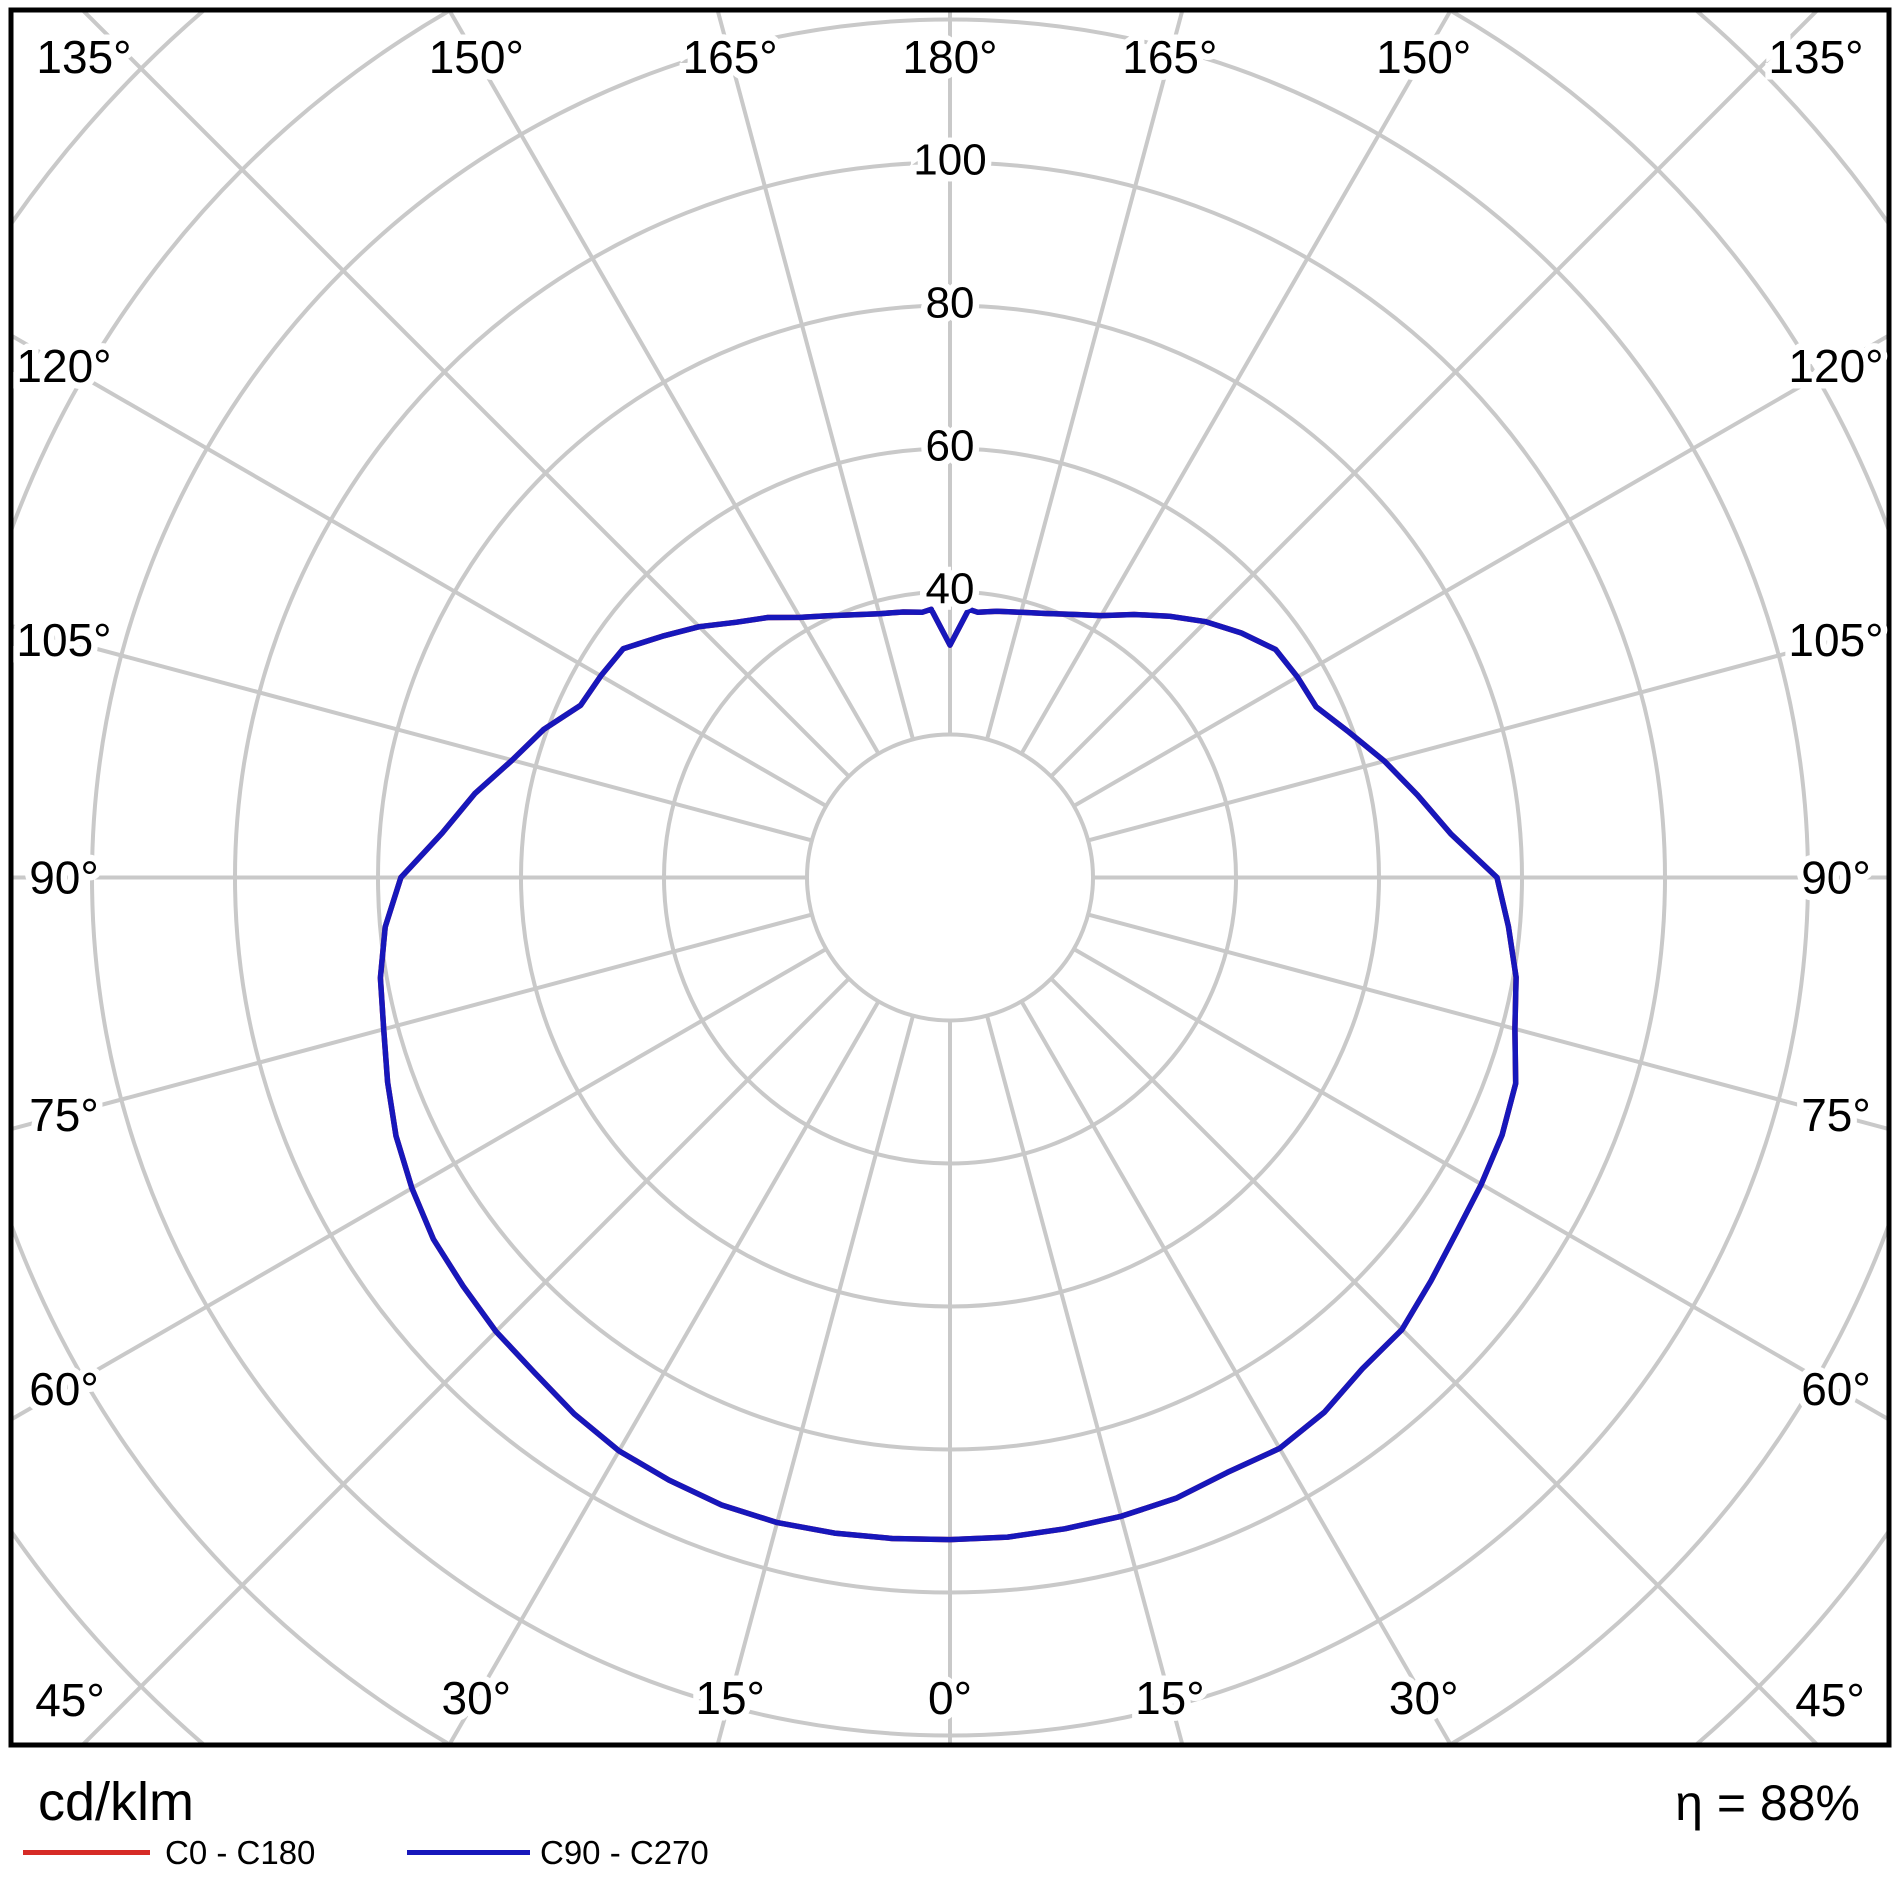 The height and width of the screenshot is (1900, 1900). I want to click on legend-line-c90-c270-icon, so click(468, 1852).